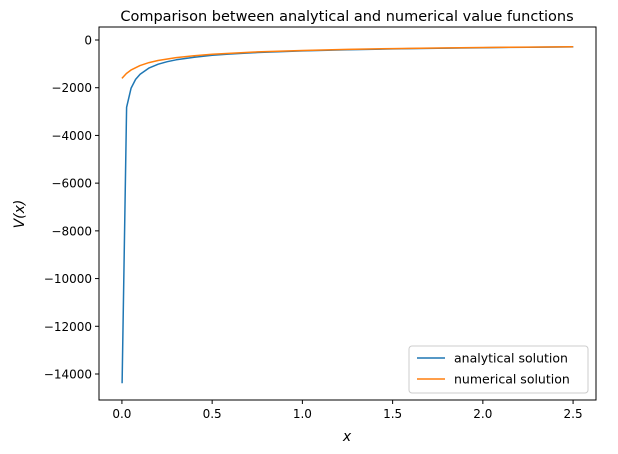  Describe the element at coordinates (88, 41) in the screenshot. I see `y-tick-label: 0` at that location.